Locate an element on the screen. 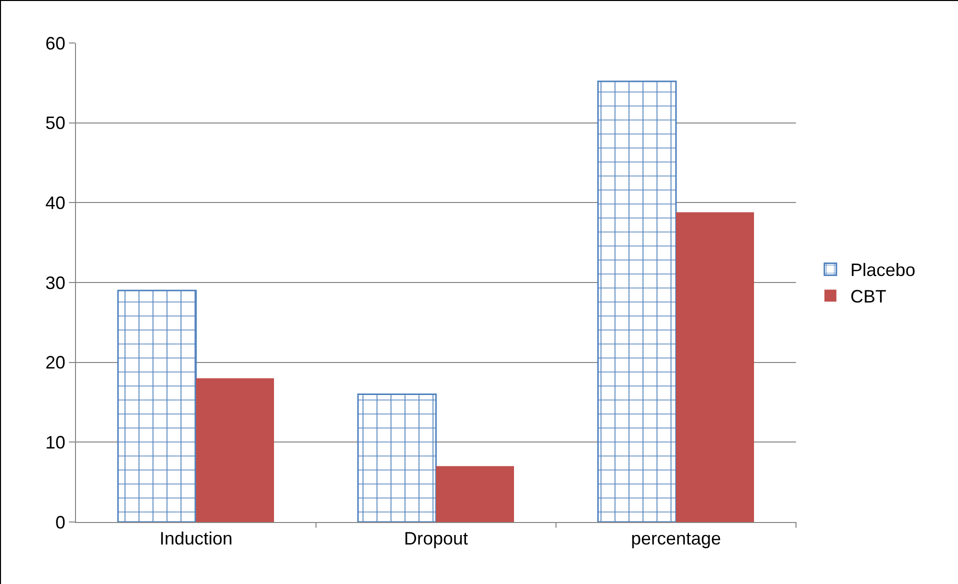  legend-label: CBT is located at coordinates (868, 296).